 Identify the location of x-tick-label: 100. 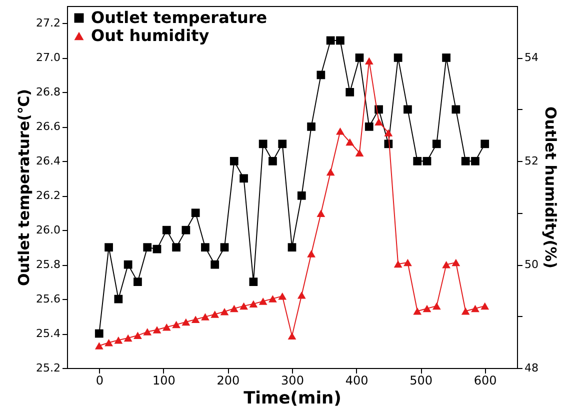
(164, 381).